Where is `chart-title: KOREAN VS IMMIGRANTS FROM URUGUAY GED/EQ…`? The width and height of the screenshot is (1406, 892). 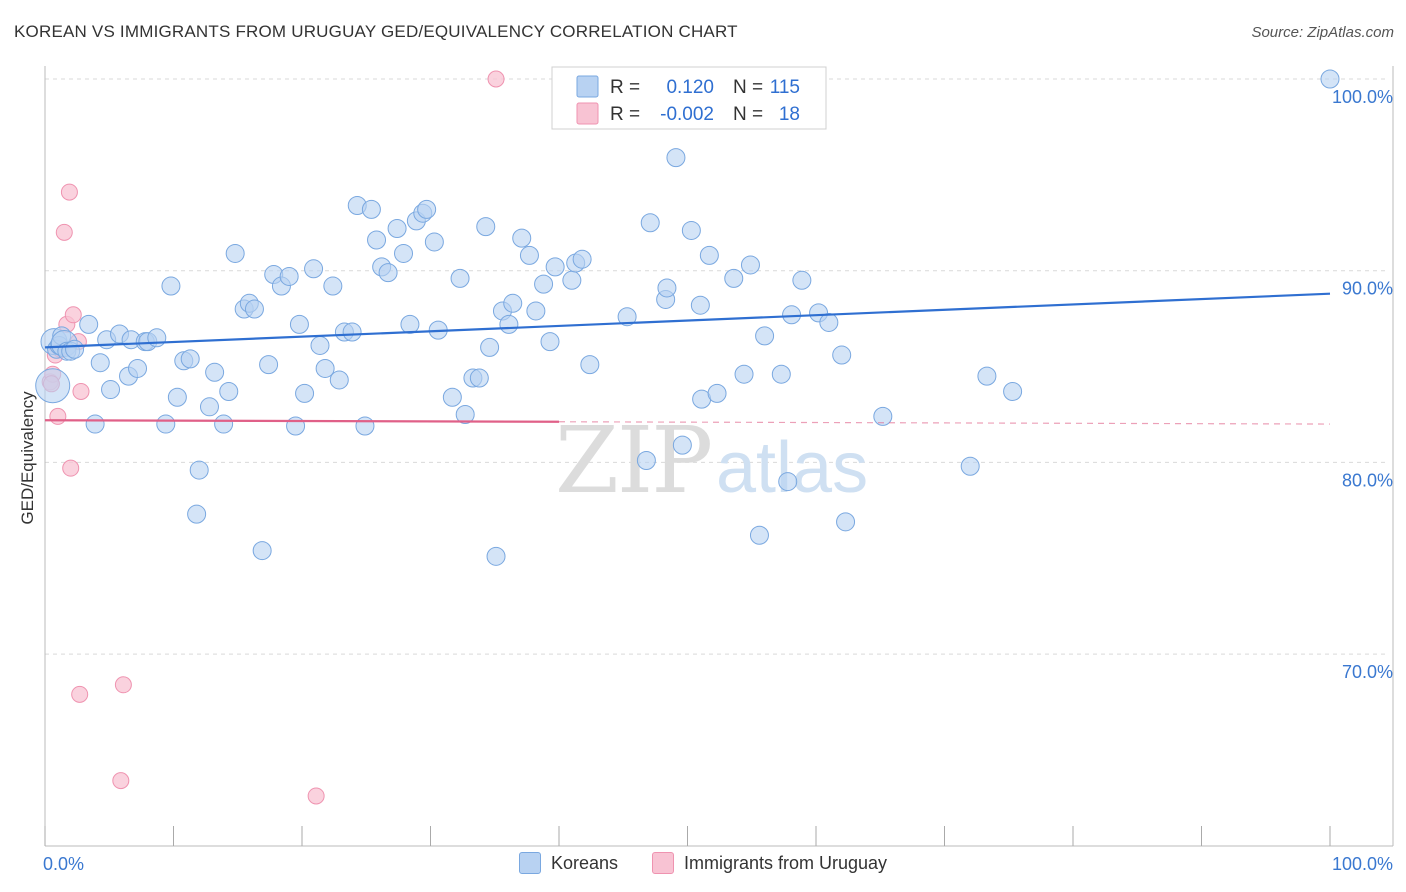 chart-title: KOREAN VS IMMIGRANTS FROM URUGUAY GED/EQ… is located at coordinates (376, 31).